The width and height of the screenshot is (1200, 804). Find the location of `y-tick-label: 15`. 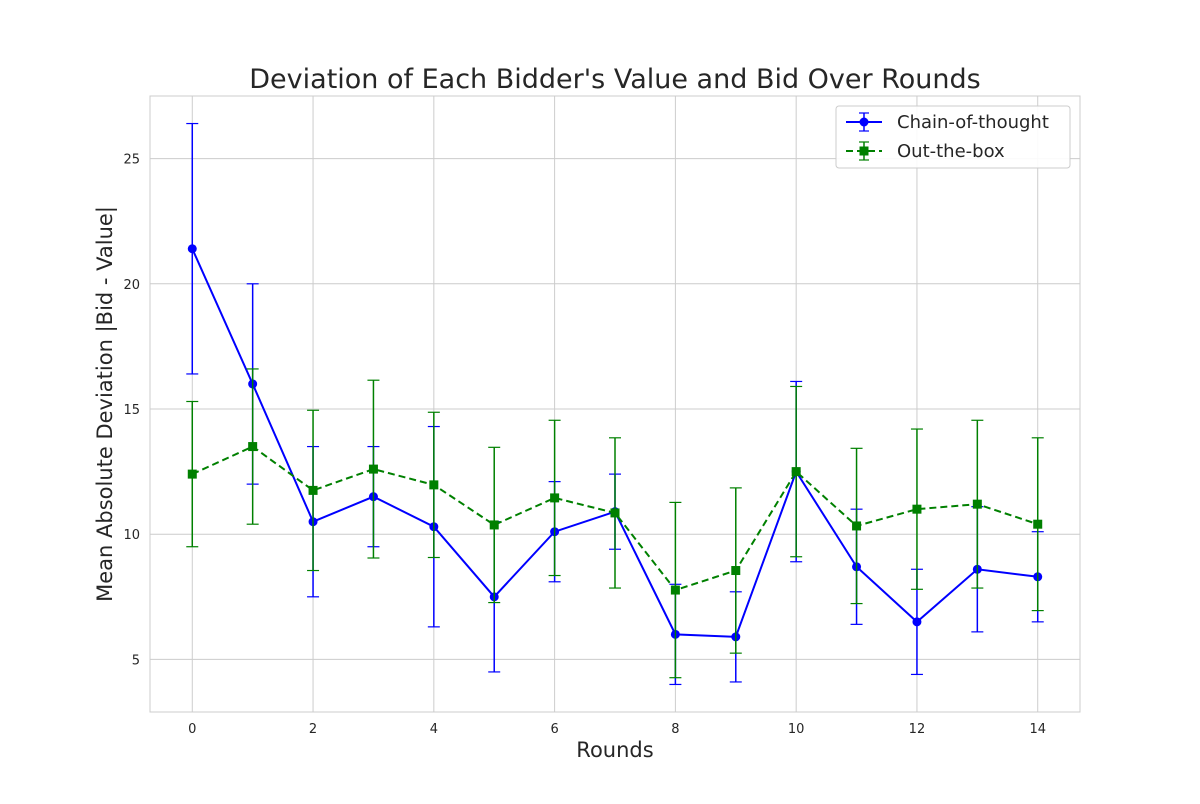

y-tick-label: 15 is located at coordinates (131, 410).